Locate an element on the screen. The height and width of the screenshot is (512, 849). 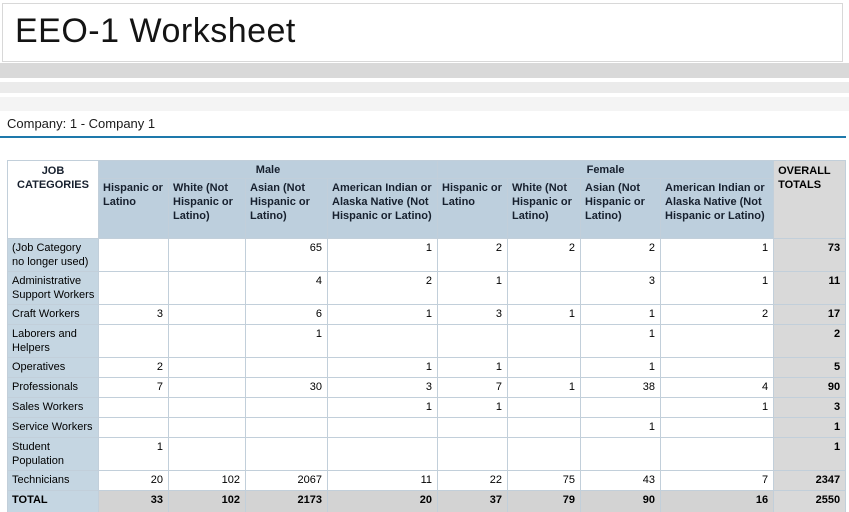
data-cell: 38 is located at coordinates (621, 387).